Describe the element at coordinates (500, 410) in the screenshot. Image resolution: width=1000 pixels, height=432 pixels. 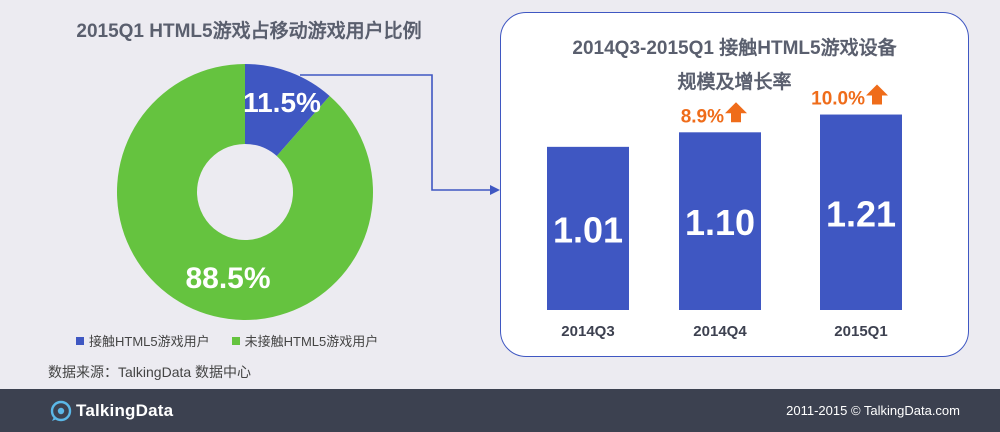
I see `footer: TalkingData 2011-2015 © TalkingData.com` at that location.